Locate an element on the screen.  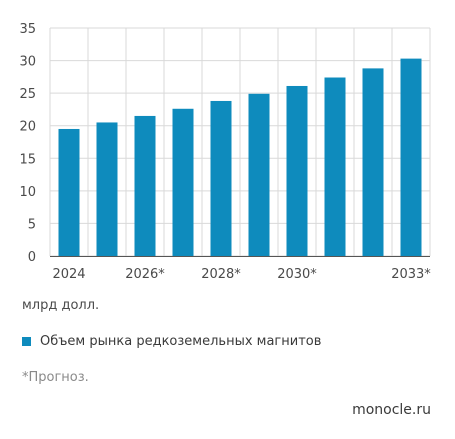
legend-label: Объем рынка редкоземельных магнитов is located at coordinates (181, 341).